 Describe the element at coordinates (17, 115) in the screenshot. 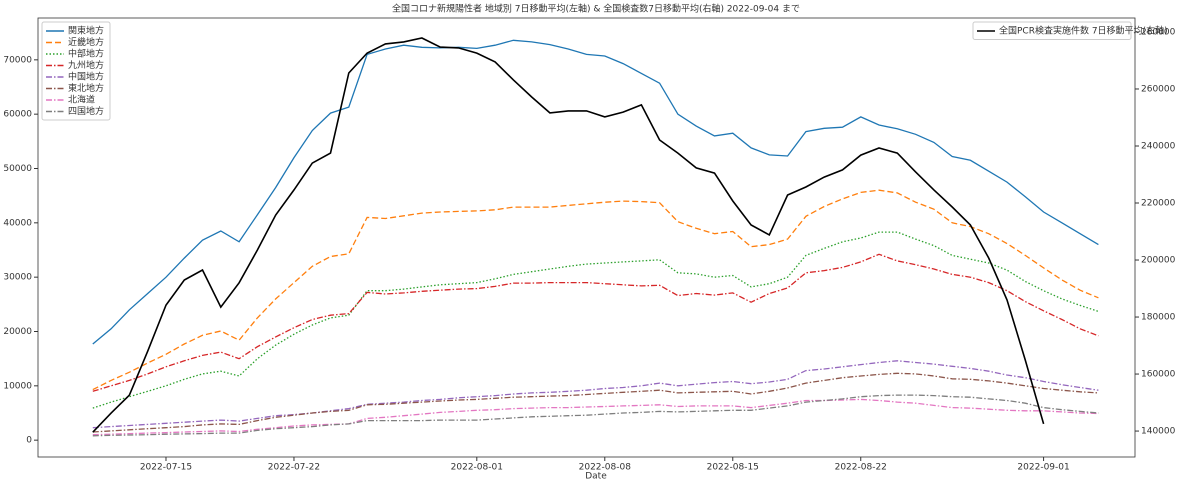

I see `y-tick-label: 60000` at that location.